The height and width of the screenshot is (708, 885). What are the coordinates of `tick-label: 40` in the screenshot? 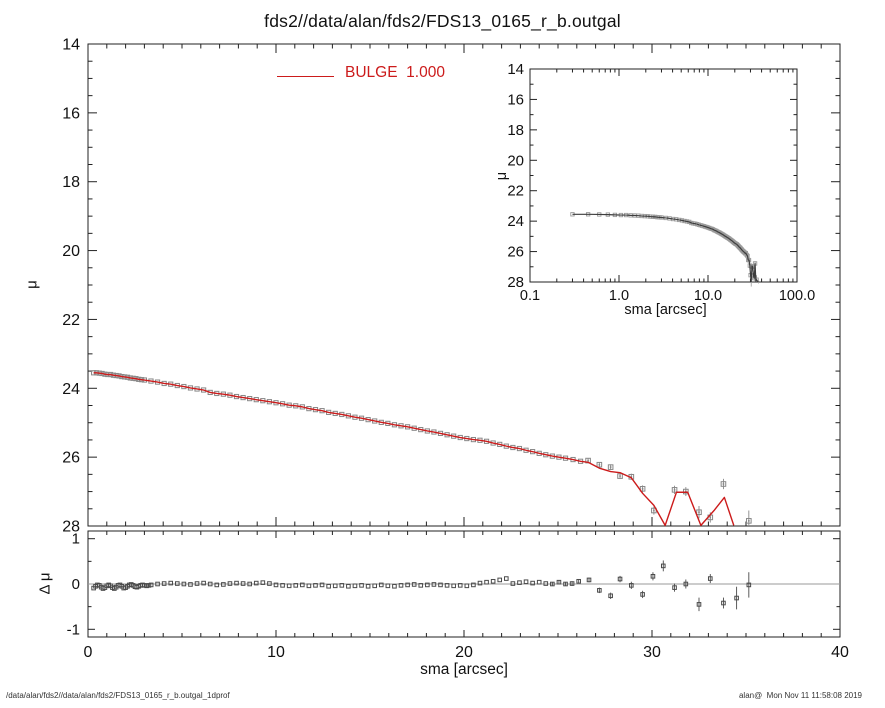 It's located at (840, 652).